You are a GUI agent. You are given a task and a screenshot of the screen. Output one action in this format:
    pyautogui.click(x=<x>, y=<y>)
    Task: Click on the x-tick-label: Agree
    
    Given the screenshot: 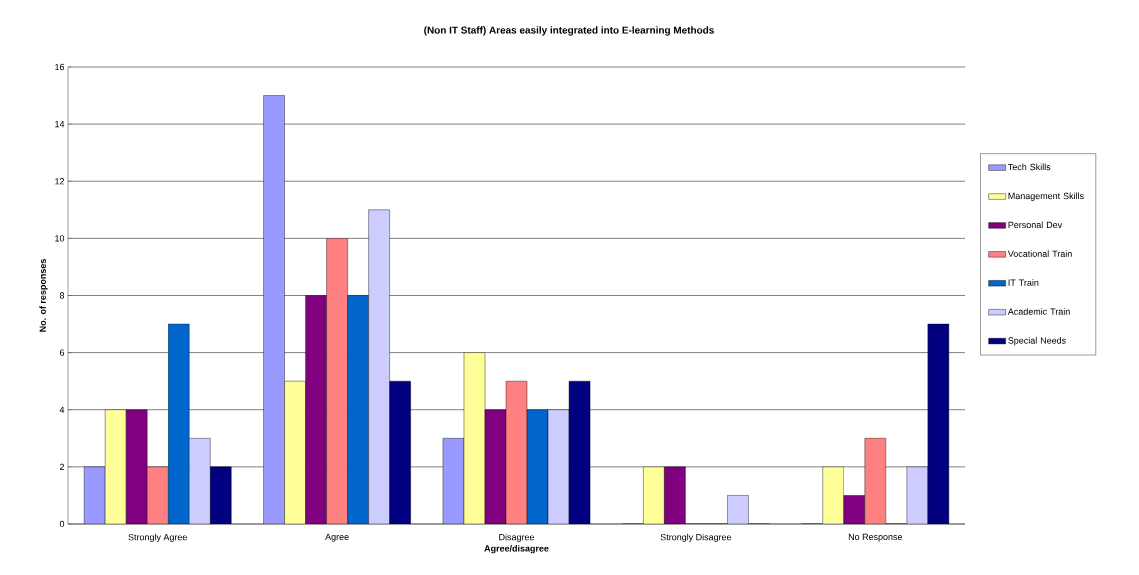 What is the action you would take?
    pyautogui.click(x=337, y=537)
    